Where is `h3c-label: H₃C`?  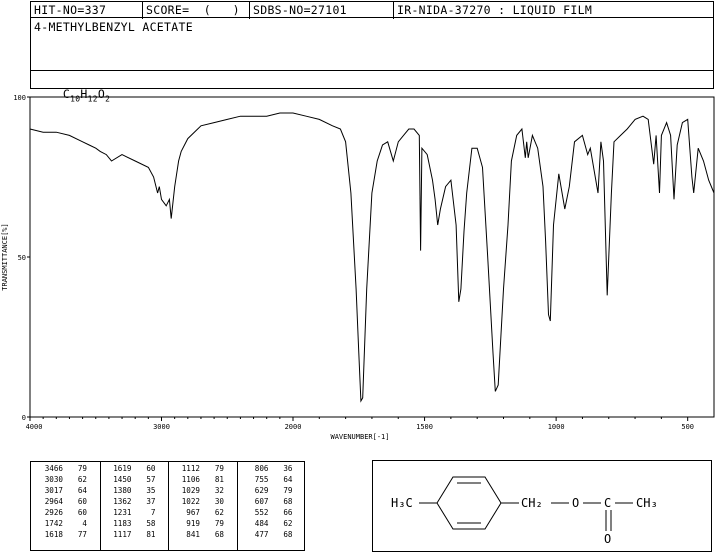
h3c-label: H₃C is located at coordinates (402, 503).